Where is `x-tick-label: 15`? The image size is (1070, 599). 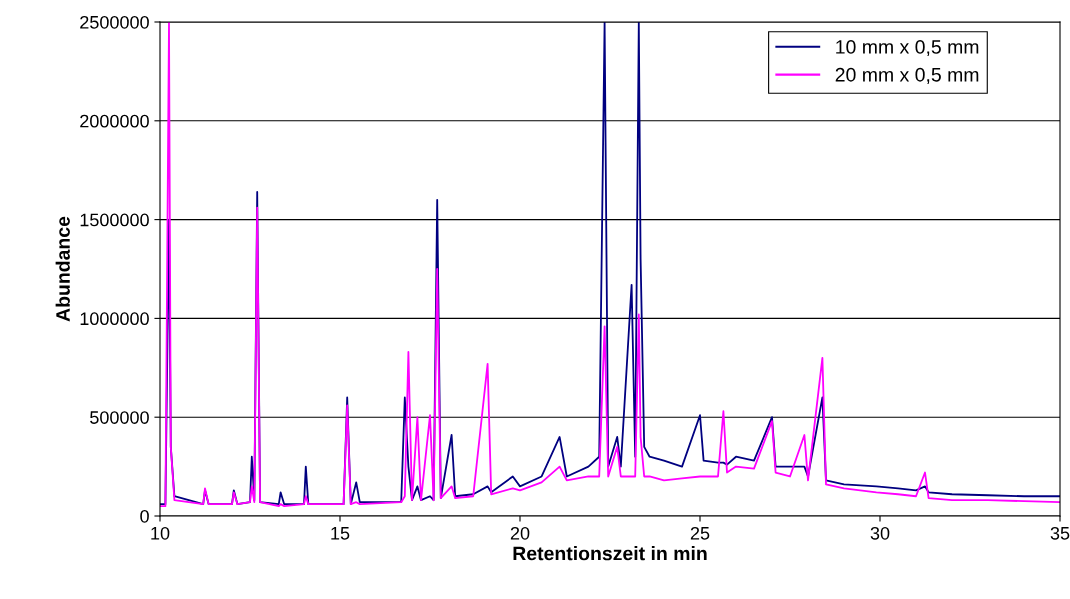 x-tick-label: 15 is located at coordinates (340, 533).